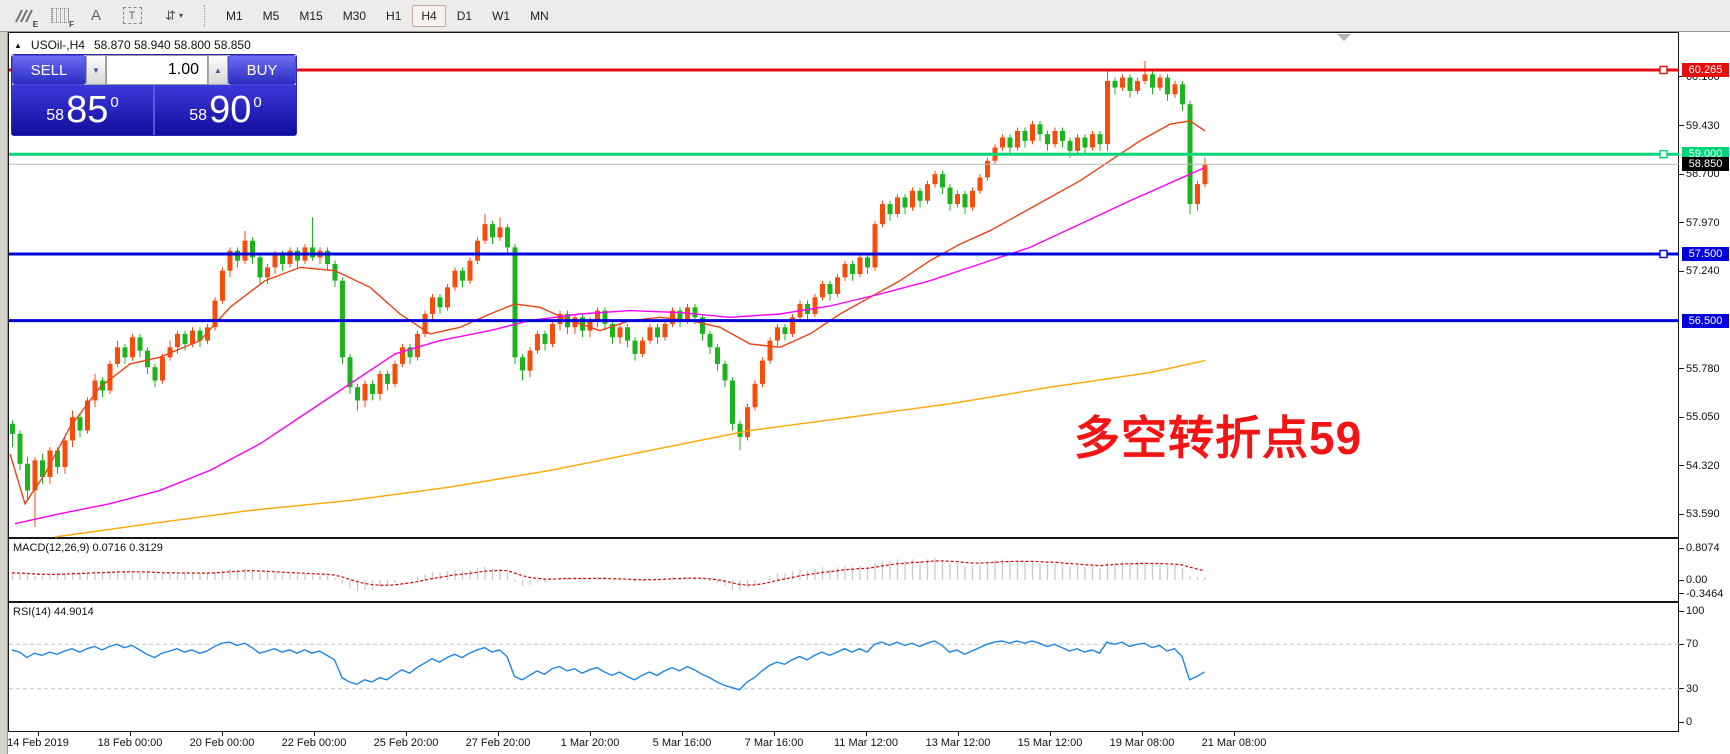 The width and height of the screenshot is (1730, 754). Describe the element at coordinates (1697, 580) in the screenshot. I see `macd-axis-label: 0.00` at that location.